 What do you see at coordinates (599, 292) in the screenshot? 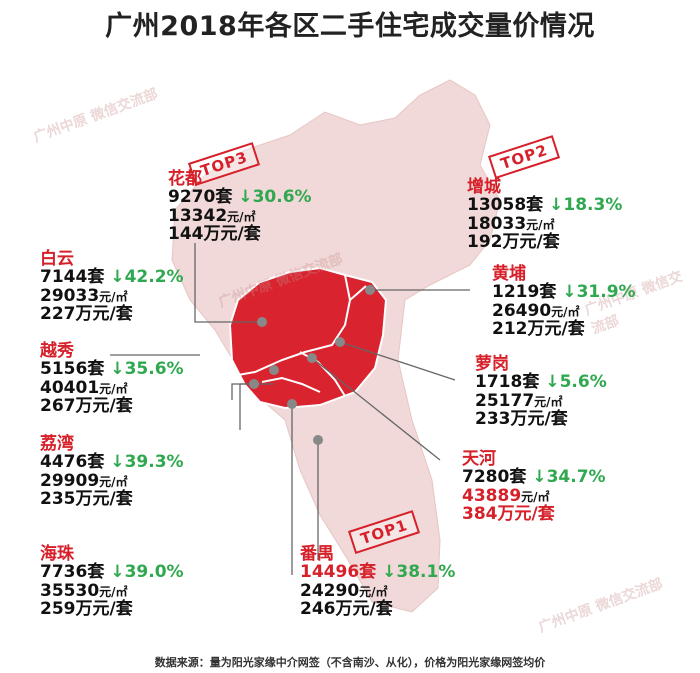
I see `change-value: ↓31.9%` at bounding box center [599, 292].